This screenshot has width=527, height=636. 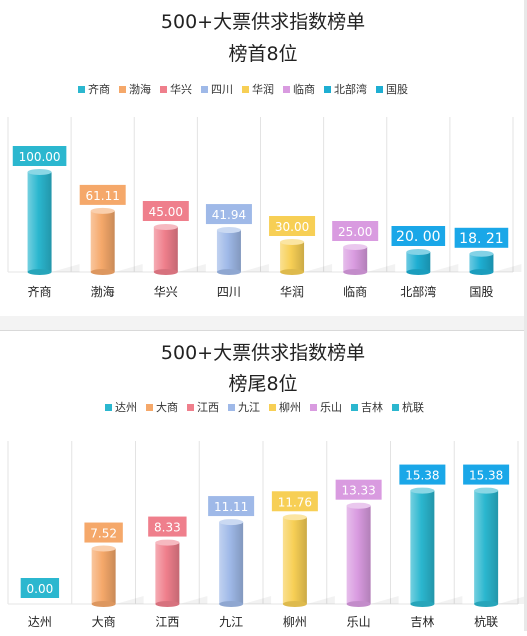 What do you see at coordinates (140, 89) in the screenshot?
I see `legend-label: 渤海` at bounding box center [140, 89].